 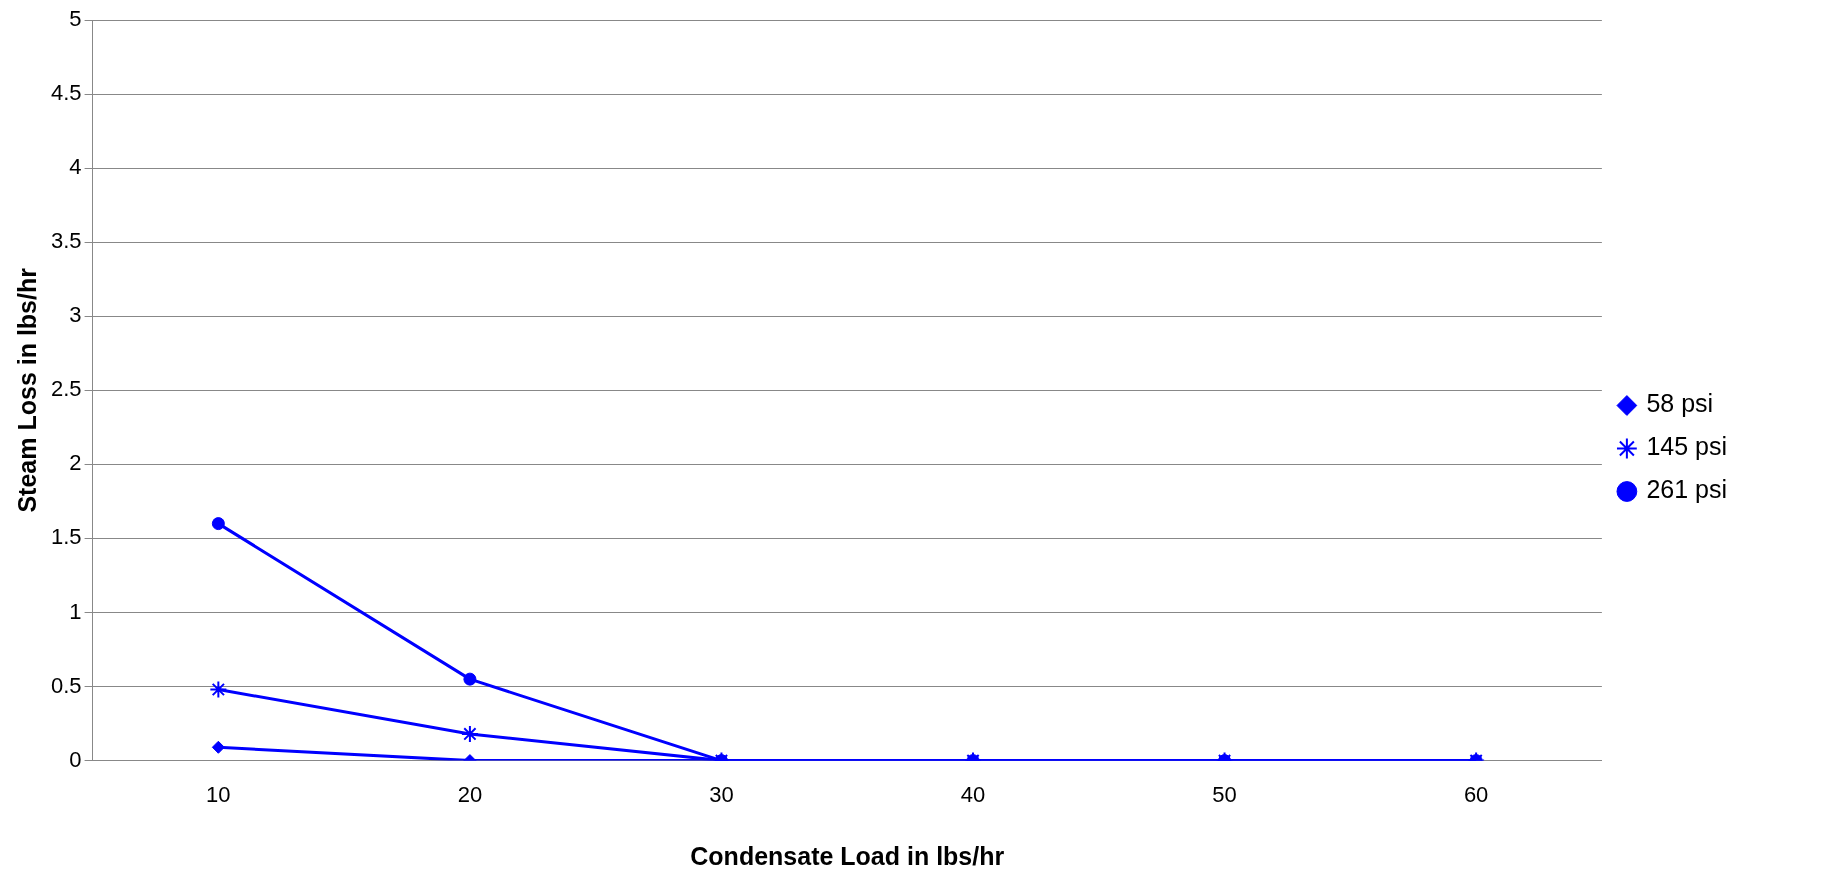 What do you see at coordinates (75, 611) in the screenshot?
I see `y-tick-label: 1` at bounding box center [75, 611].